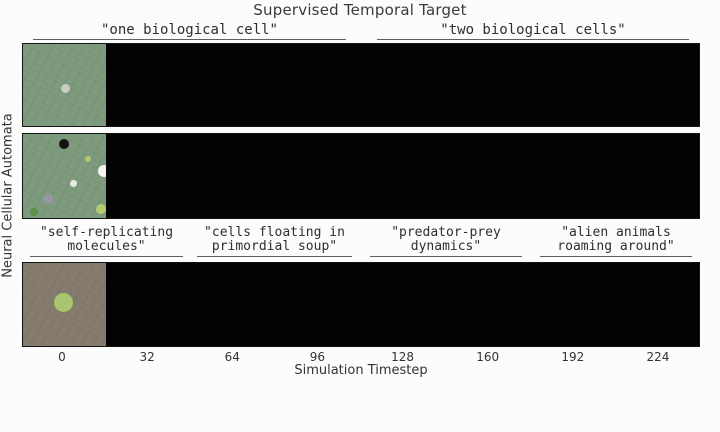  What do you see at coordinates (62, 357) in the screenshot?
I see `x-tick-label: 0` at bounding box center [62, 357].